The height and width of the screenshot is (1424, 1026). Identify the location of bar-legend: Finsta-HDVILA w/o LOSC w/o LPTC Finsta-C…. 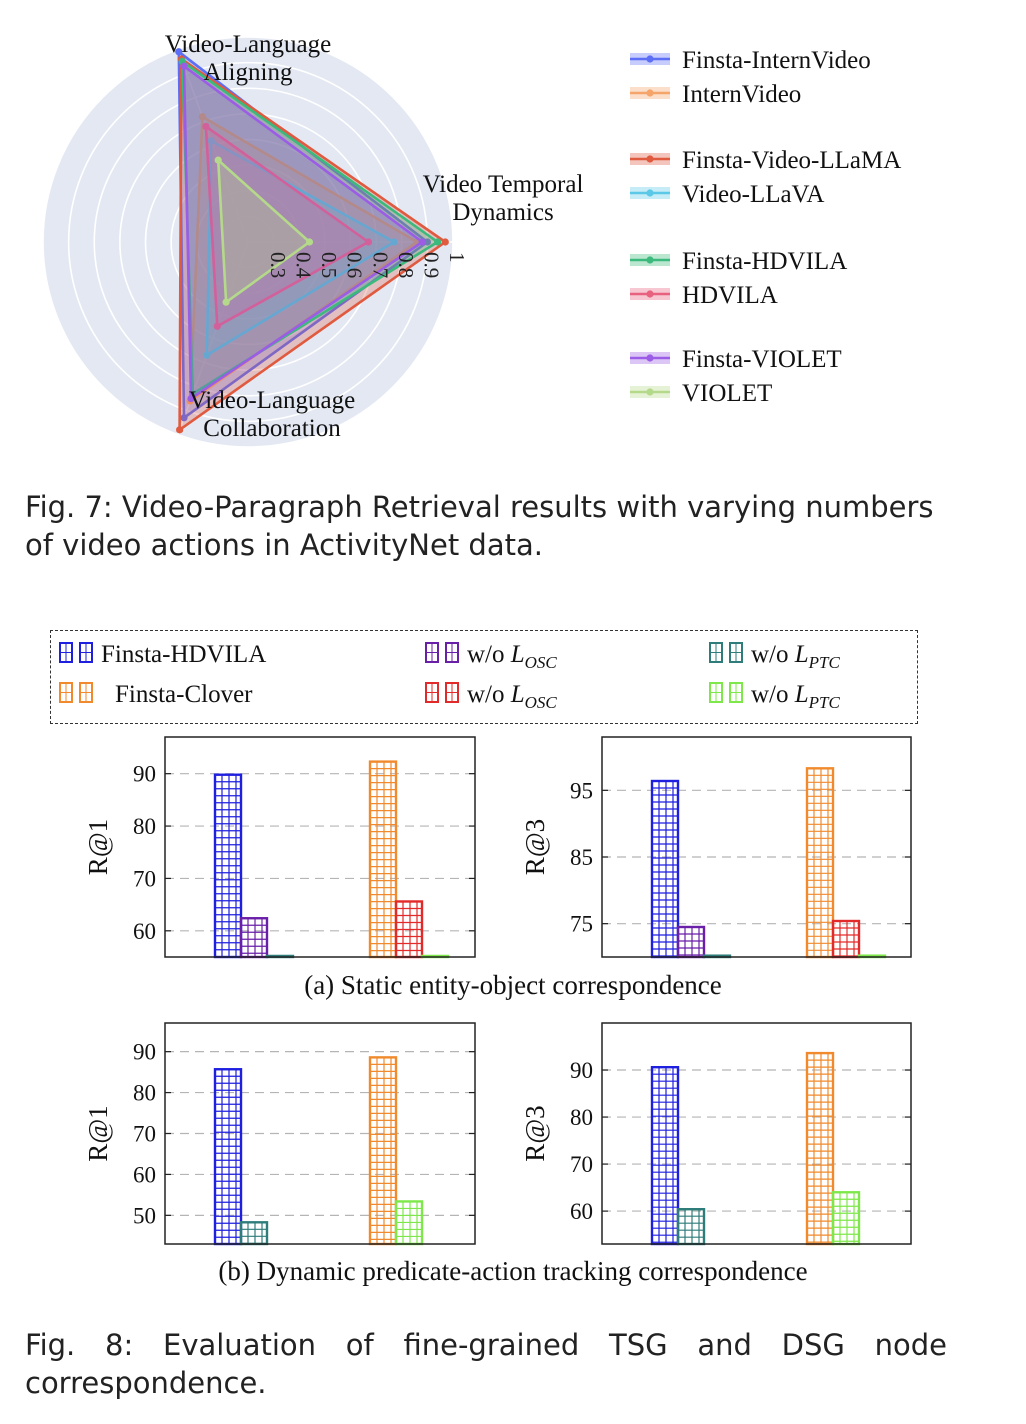
(484, 677).